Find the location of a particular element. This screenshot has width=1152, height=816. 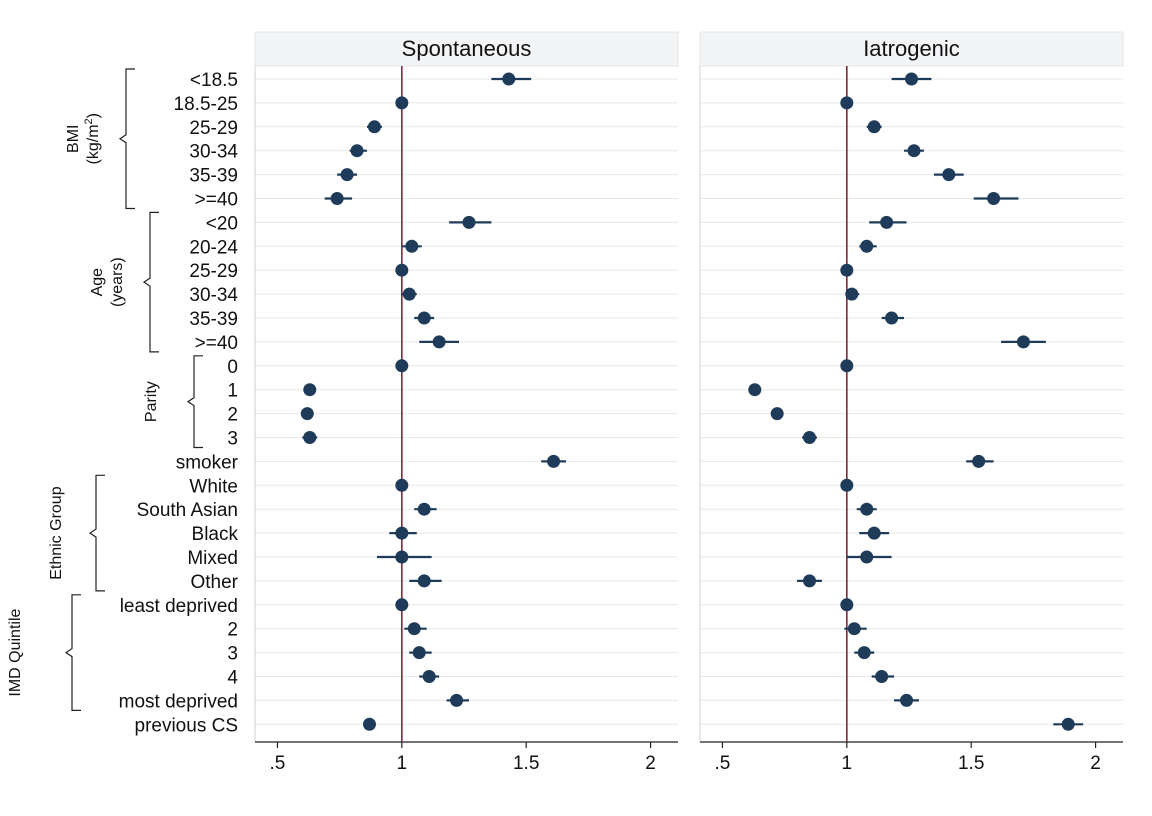

row-label: >=40 is located at coordinates (216, 200).